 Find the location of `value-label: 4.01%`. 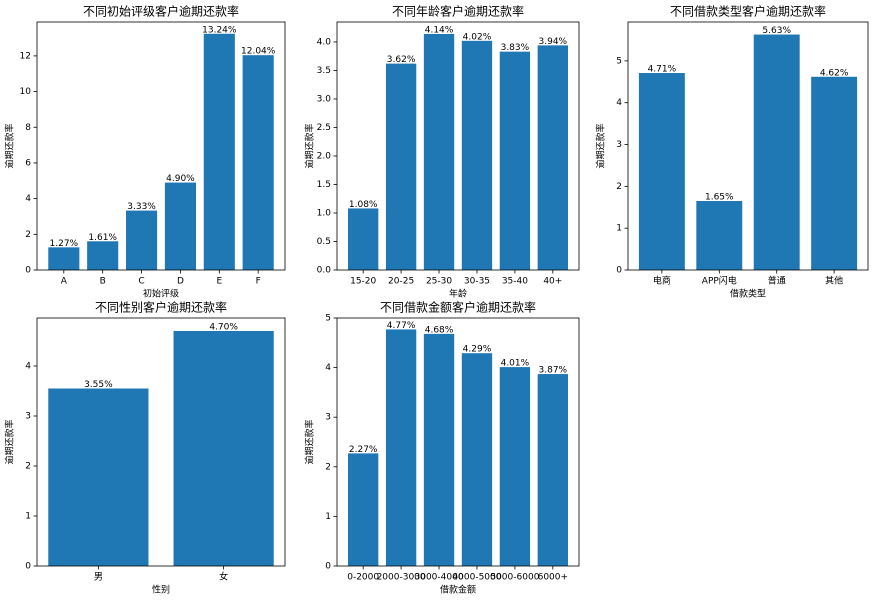

value-label: 4.01% is located at coordinates (515, 364).